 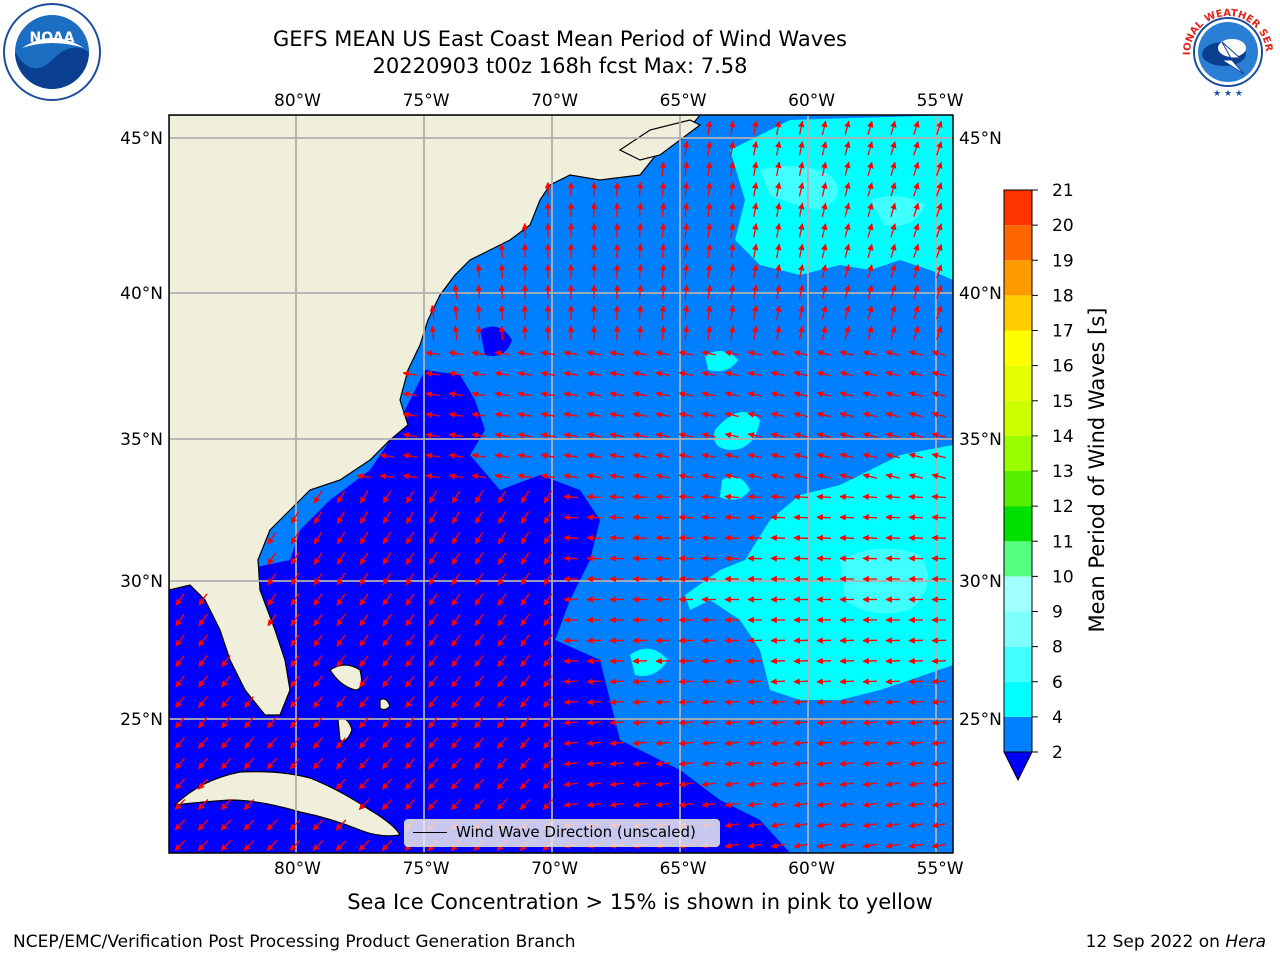 I want to click on legend-label: Wind Wave Direction (unscaled), so click(x=576, y=832).